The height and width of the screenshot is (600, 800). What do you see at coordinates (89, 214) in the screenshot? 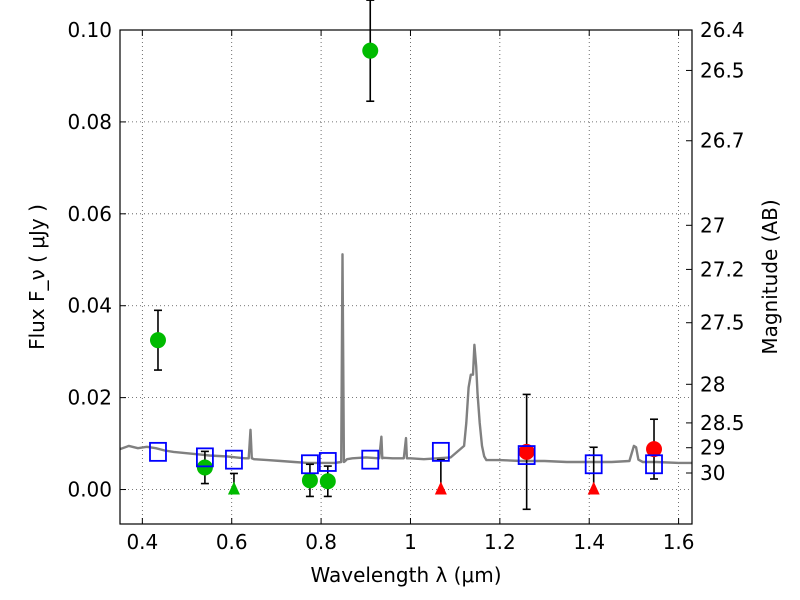
I see `y-tick-label: 0.06` at bounding box center [89, 214].